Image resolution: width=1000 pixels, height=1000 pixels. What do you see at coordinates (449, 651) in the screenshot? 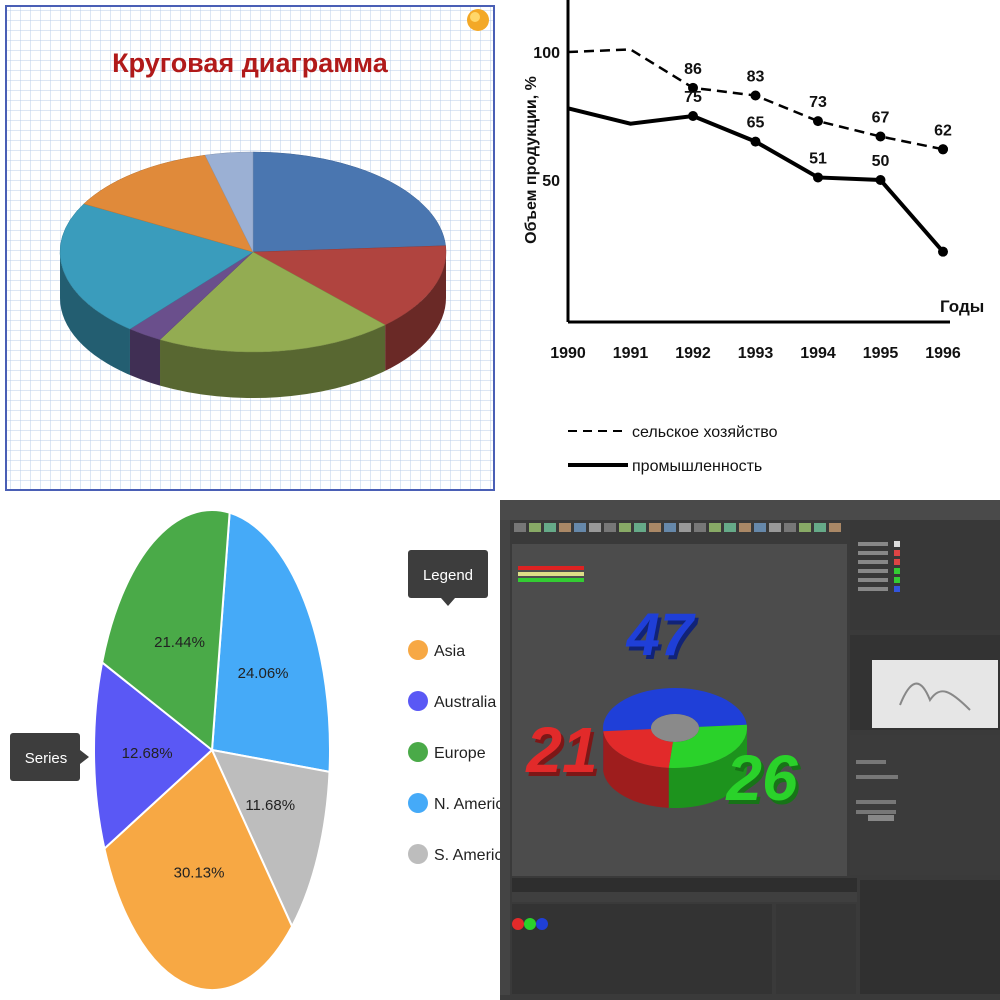
I see `legend-item: Asia` at bounding box center [449, 651].